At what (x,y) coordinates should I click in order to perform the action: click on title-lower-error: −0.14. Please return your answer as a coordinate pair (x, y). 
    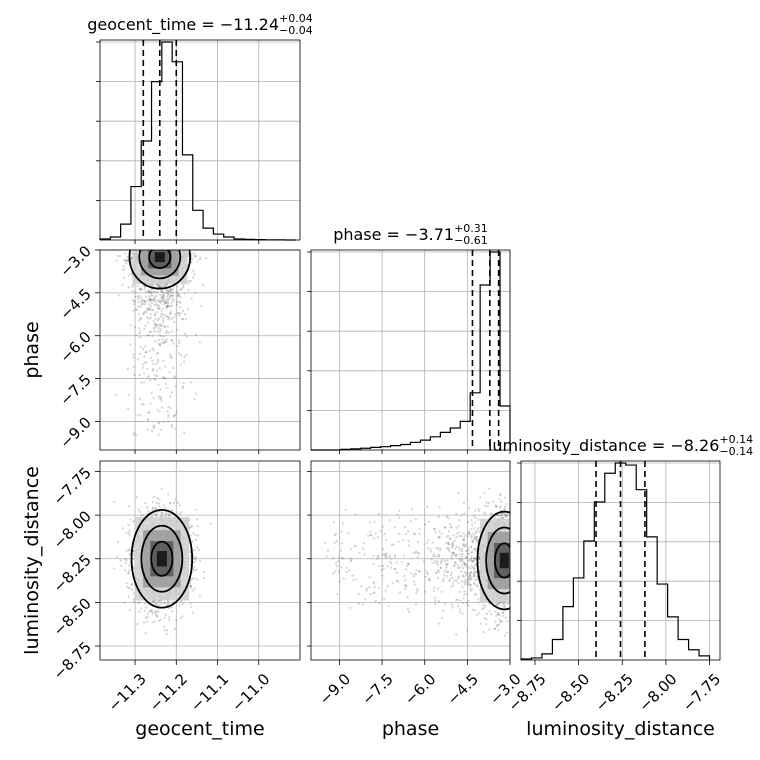
    Looking at the image, I should click on (736, 451).